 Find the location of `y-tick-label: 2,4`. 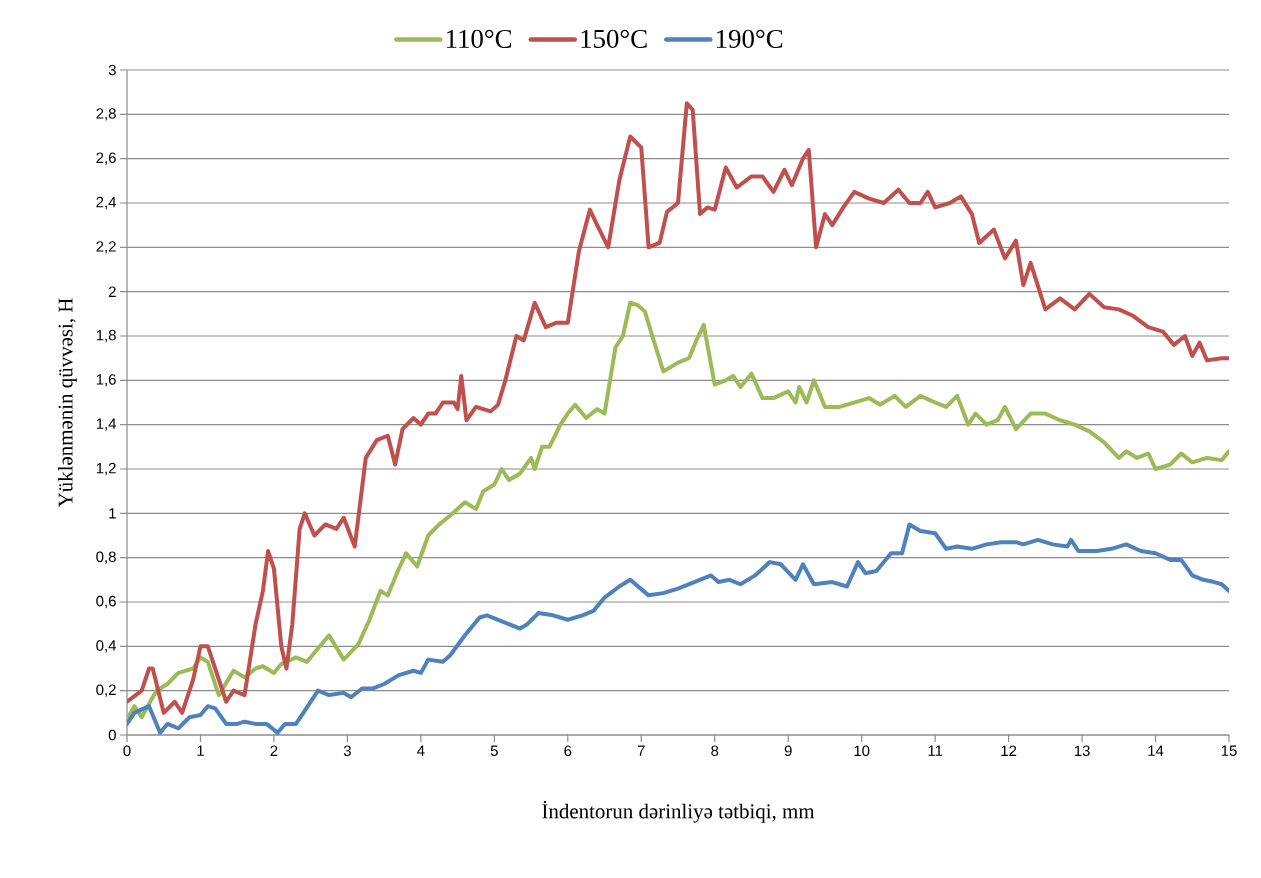

y-tick-label: 2,4 is located at coordinates (106, 203).